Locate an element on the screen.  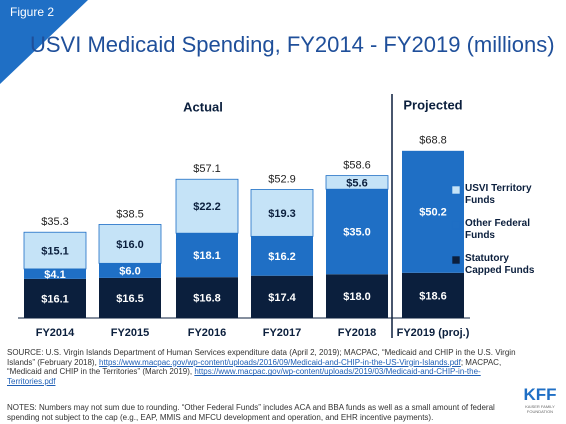
value-label: $18.1 is located at coordinates (207, 256).